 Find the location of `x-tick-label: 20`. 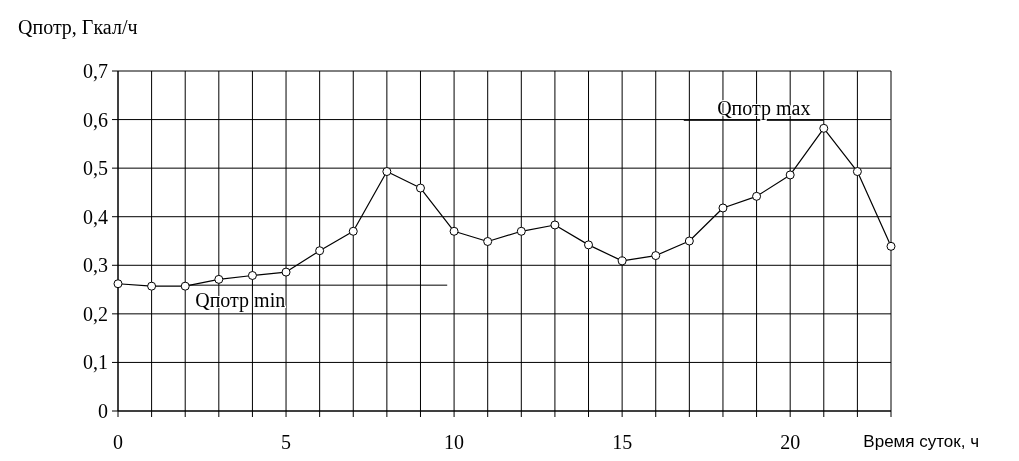

x-tick-label: 20 is located at coordinates (790, 442).